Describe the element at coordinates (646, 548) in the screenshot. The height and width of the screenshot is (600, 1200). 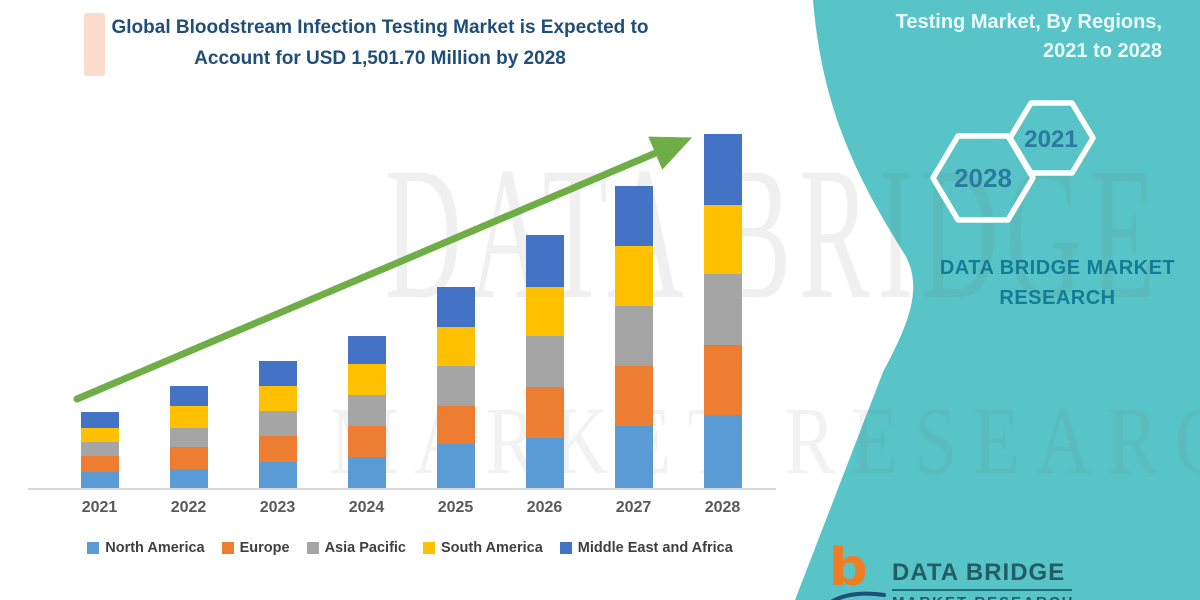
I see `legend-item-middle-east-and-africa: Middle East and Africa` at that location.